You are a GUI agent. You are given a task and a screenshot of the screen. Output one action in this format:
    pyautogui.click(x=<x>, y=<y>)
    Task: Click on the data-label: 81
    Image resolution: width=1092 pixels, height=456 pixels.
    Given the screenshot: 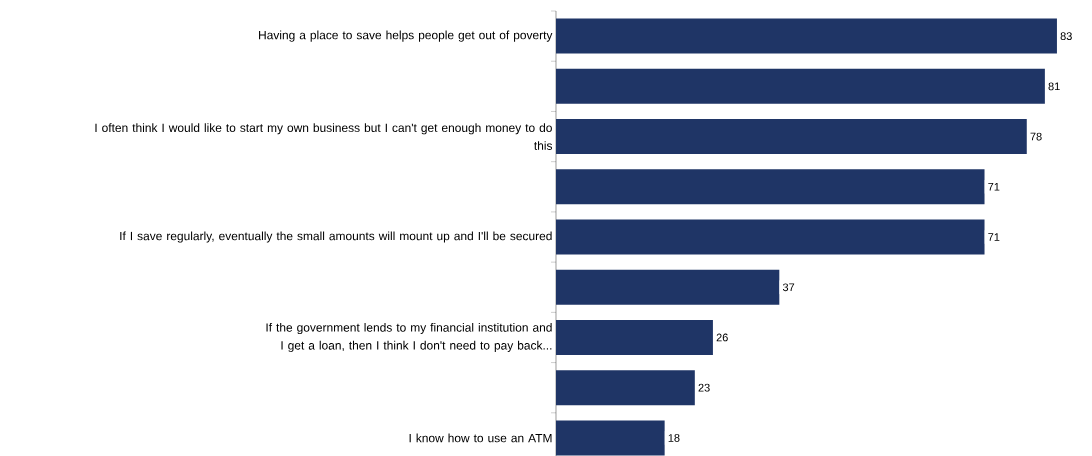 What is the action you would take?
    pyautogui.click(x=1054, y=86)
    